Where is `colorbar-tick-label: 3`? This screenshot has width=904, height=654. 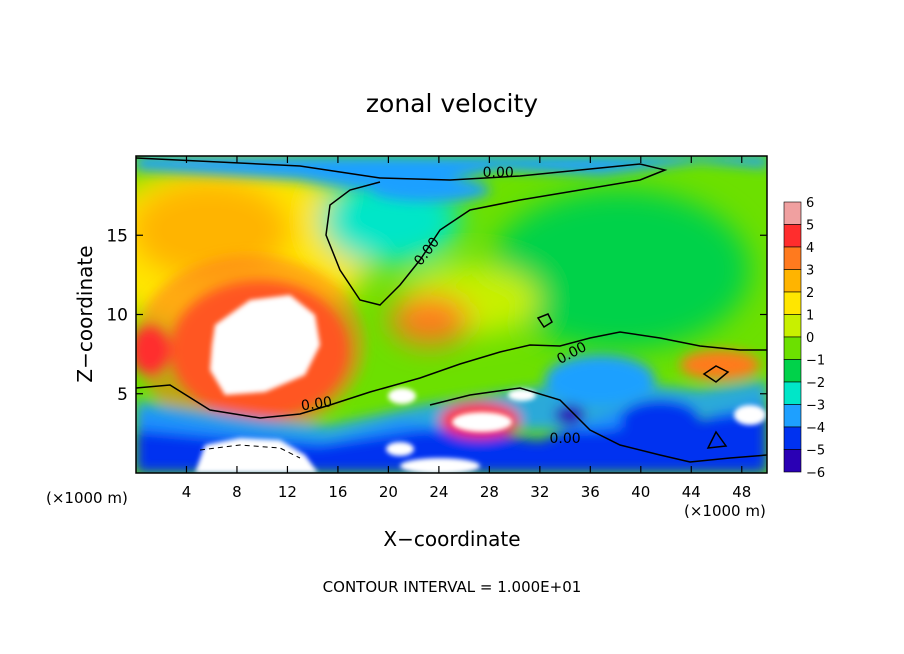 colorbar-tick-label: 3 is located at coordinates (810, 271).